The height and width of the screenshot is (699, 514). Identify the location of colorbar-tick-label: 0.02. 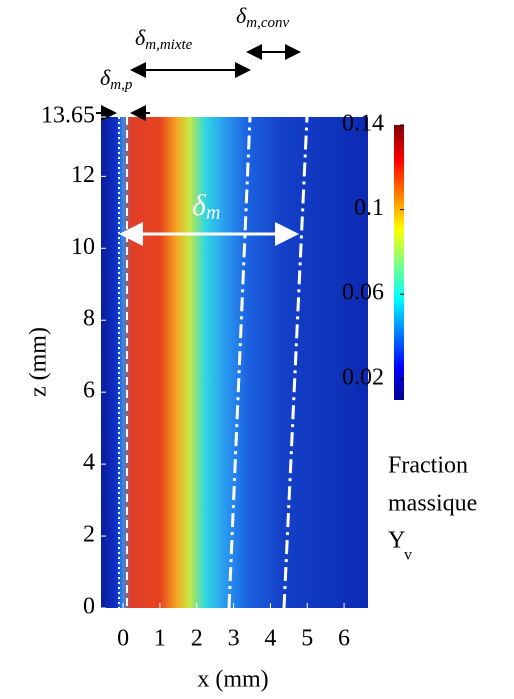
(363, 377).